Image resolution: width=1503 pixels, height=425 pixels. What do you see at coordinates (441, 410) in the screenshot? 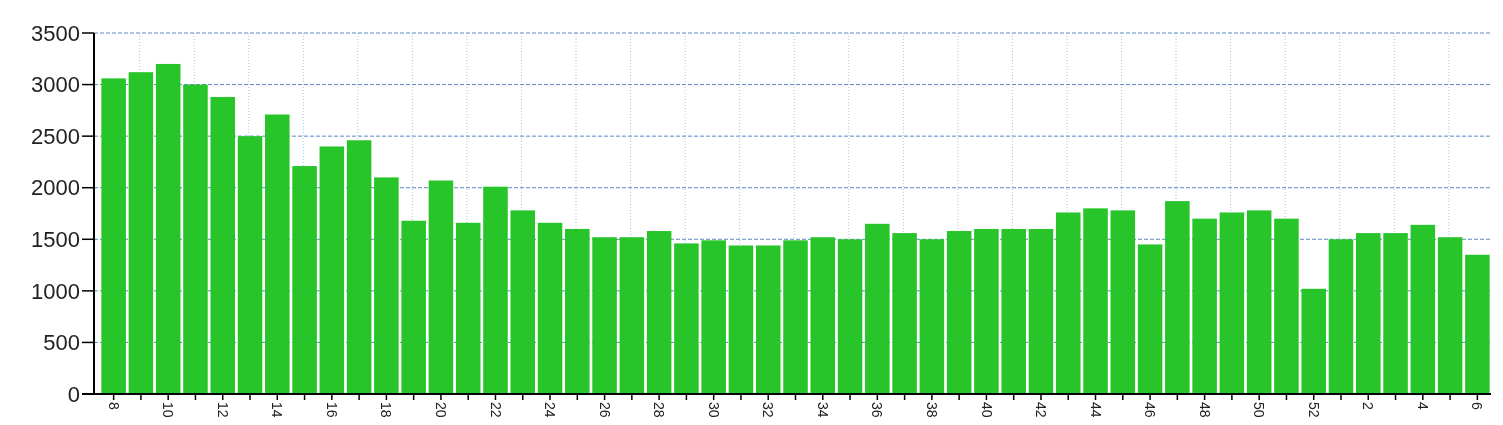
I see `x-tick-label: 20` at bounding box center [441, 410].